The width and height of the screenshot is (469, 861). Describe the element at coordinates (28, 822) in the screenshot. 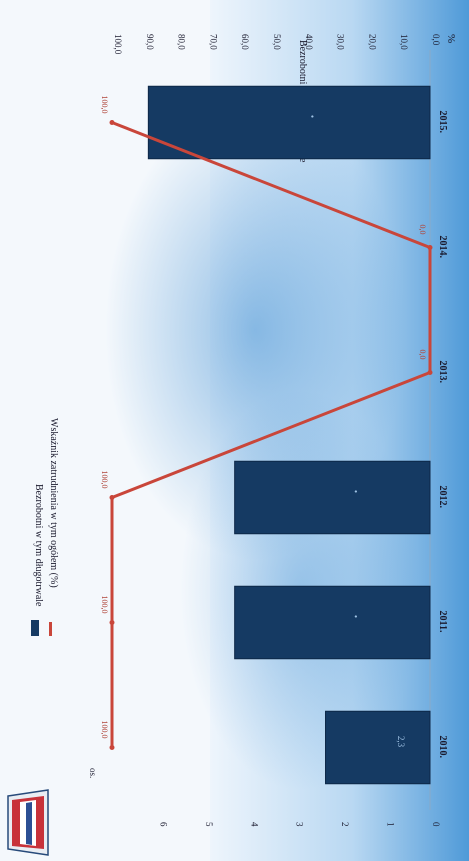

I see `emblem-icon` at that location.